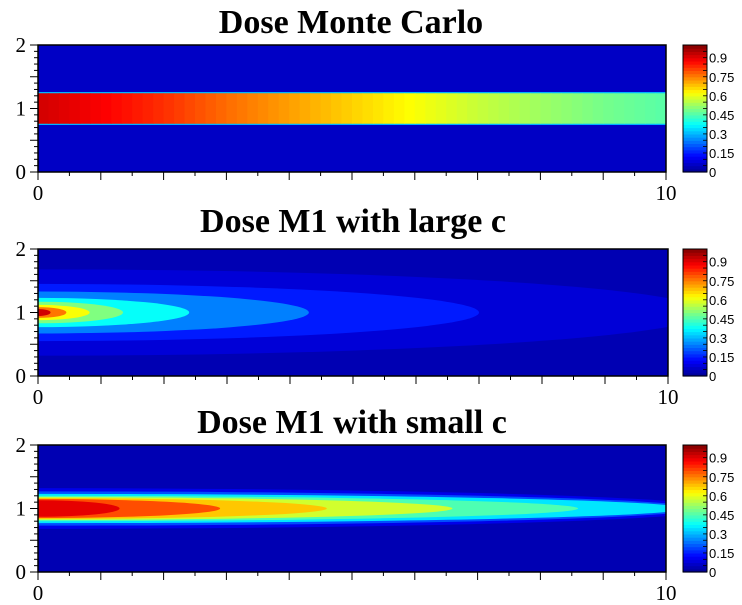 The height and width of the screenshot is (605, 742). What do you see at coordinates (718, 262) in the screenshot?
I see `colorbar-tick-label: 0.9` at bounding box center [718, 262].